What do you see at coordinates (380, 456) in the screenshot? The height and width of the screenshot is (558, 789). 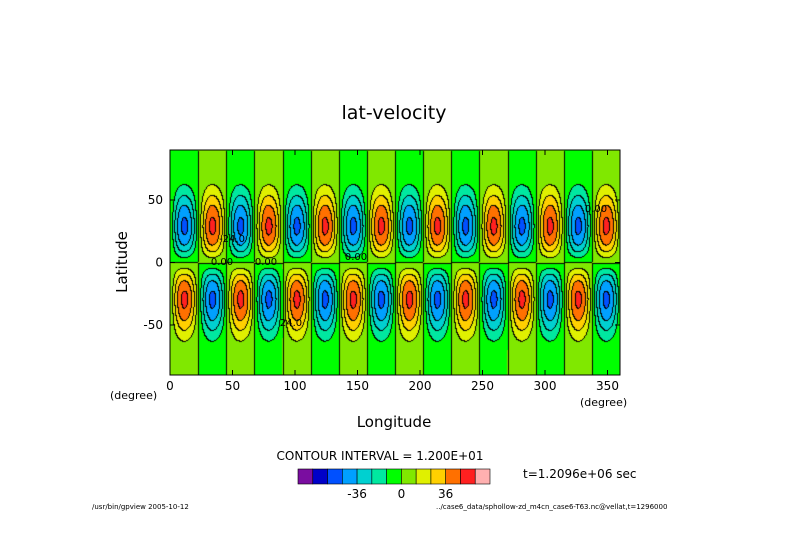 I see `contour-interval-label: CONTOUR INTERVAL = 1.200E+01` at bounding box center [380, 456].